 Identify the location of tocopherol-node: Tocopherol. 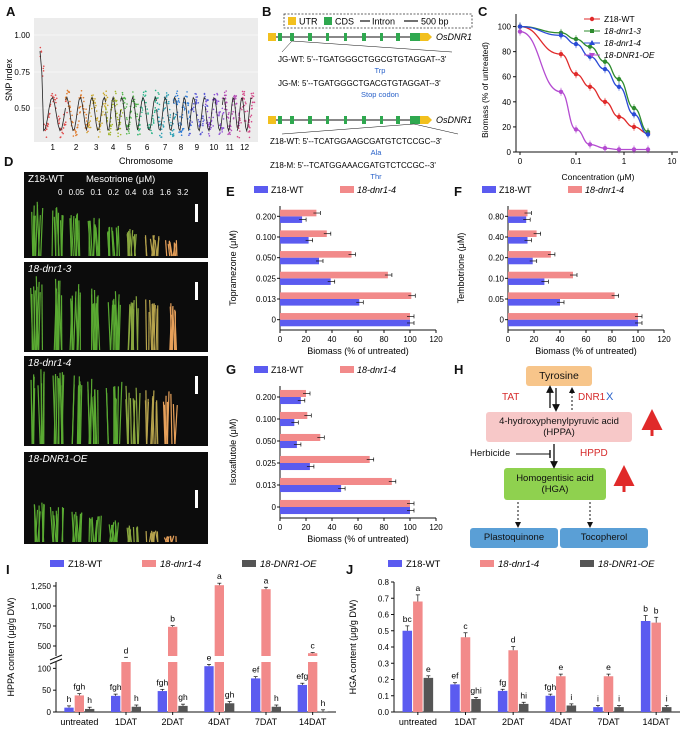
(604, 538).